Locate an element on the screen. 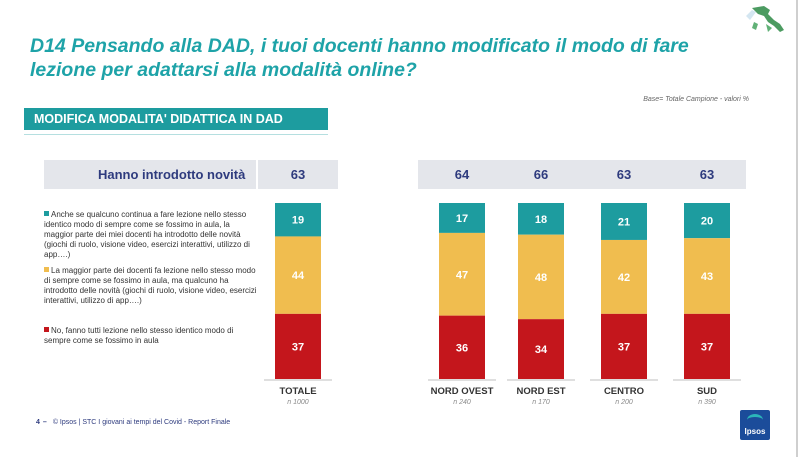  data-label-nord-est-series-2: 34 is located at coordinates (541, 350).